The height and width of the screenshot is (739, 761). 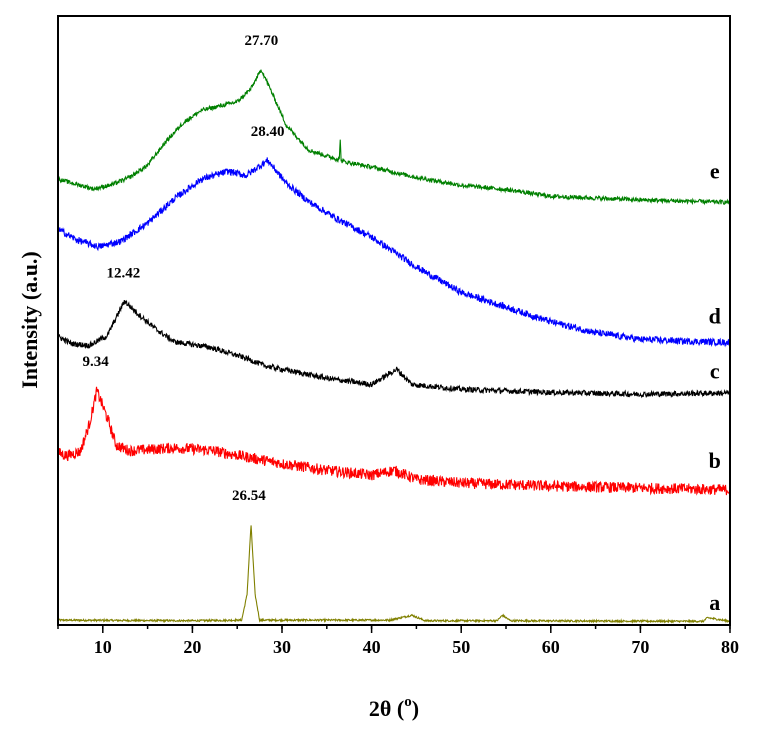 I want to click on series-label-e: e, so click(x=715, y=171).